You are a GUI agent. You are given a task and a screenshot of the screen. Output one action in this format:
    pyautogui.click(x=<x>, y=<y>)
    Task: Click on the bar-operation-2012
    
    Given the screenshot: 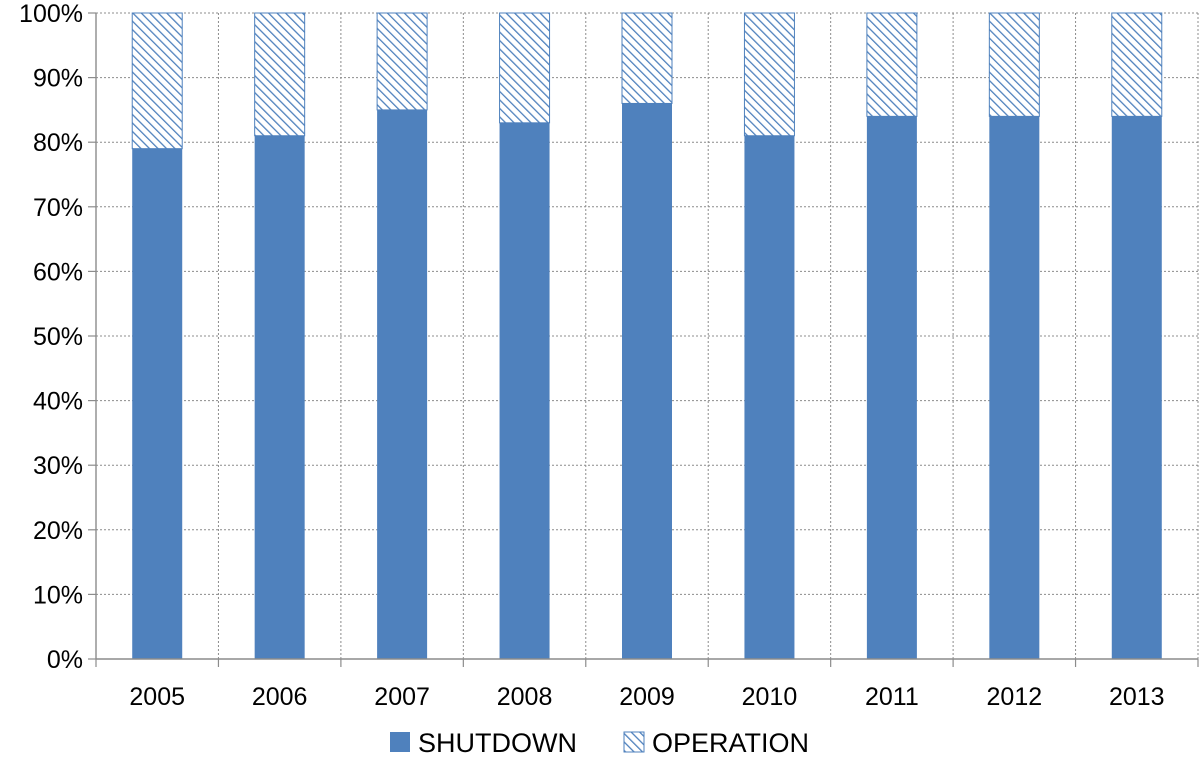 What is the action you would take?
    pyautogui.click(x=1014, y=64)
    